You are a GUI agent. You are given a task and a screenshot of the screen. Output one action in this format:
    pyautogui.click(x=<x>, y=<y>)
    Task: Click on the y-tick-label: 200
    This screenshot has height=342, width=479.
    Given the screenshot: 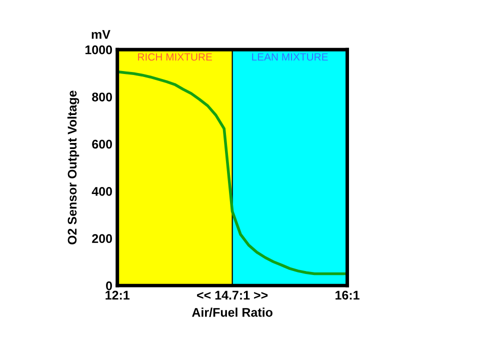 What is the action you would take?
    pyautogui.click(x=102, y=239)
    